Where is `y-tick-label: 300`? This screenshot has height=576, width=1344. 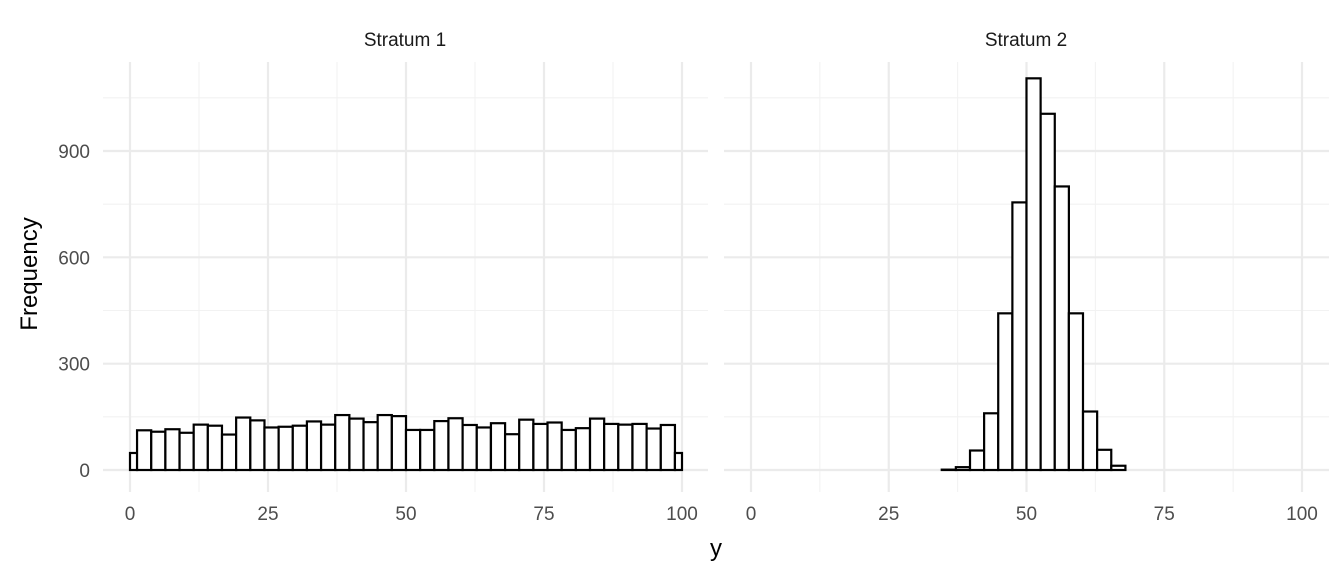
y-tick-label: 300 is located at coordinates (74, 365).